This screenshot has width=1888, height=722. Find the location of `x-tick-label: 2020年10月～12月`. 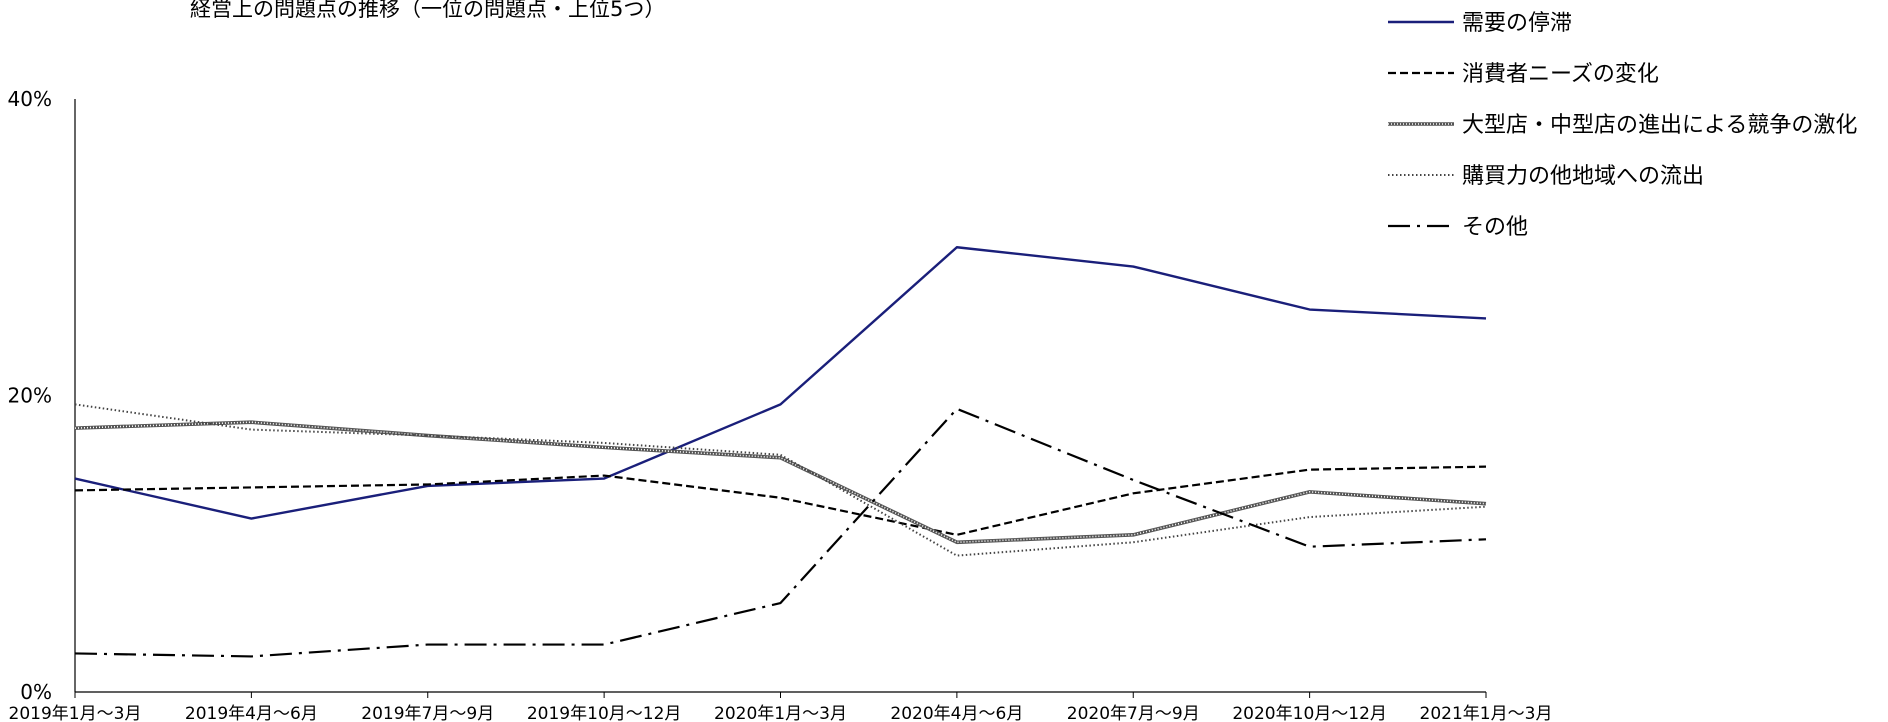

x-tick-label: 2020年10月～12月 is located at coordinates (1309, 713).